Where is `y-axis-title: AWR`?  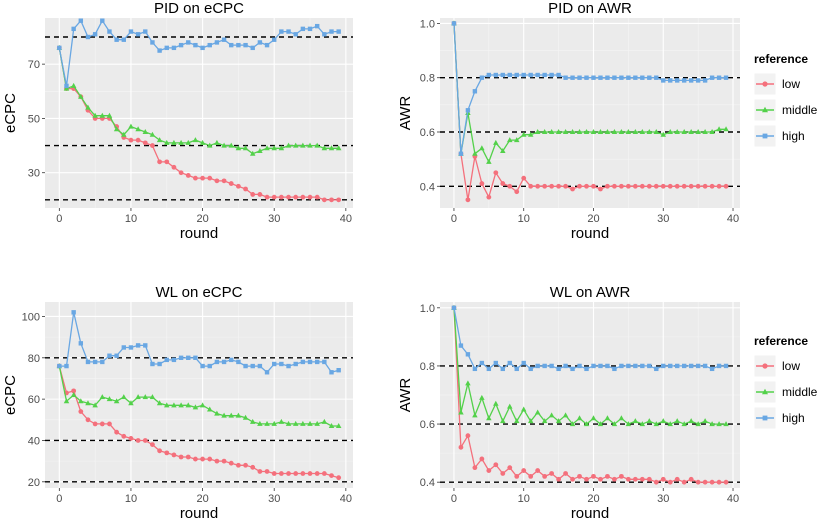
y-axis-title: AWR is located at coordinates (405, 113).